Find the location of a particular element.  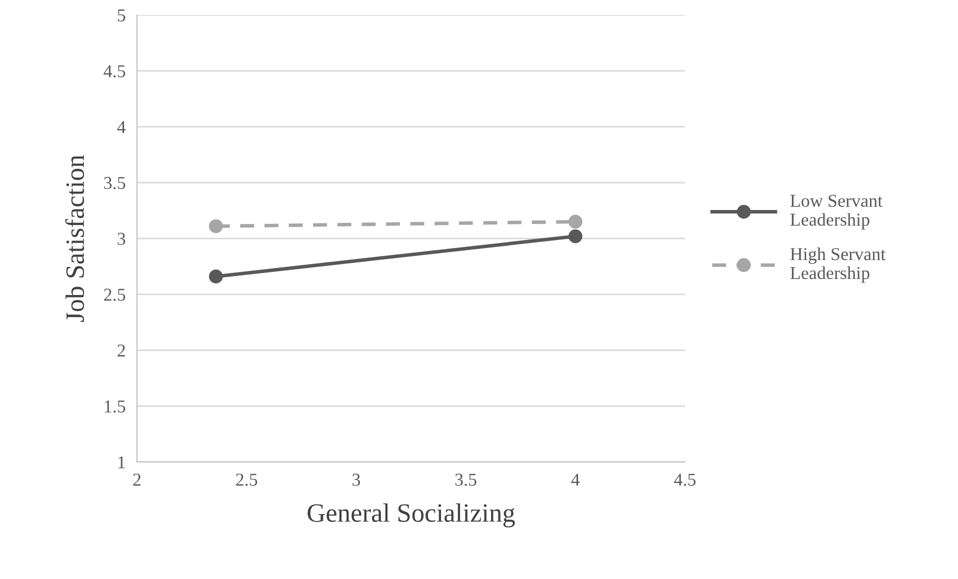

x-axis-title: General Socializing is located at coordinates (411, 515).